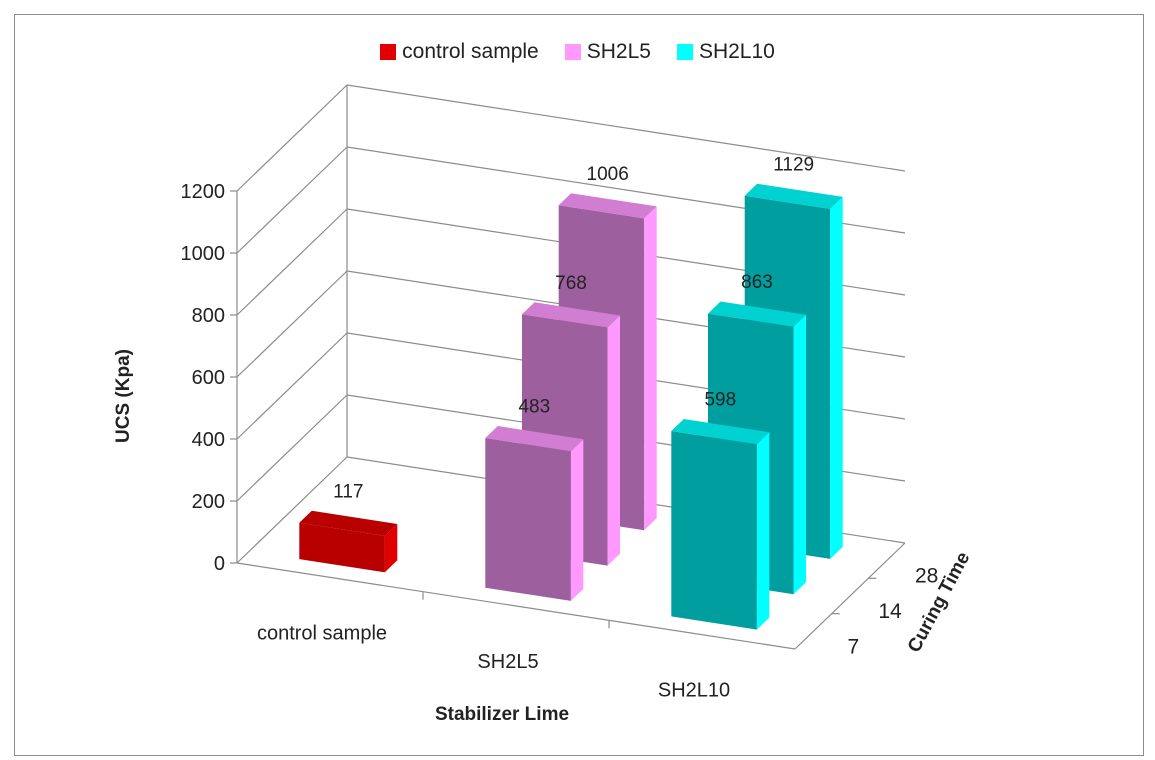 This screenshot has width=1155, height=760. What do you see at coordinates (534, 407) in the screenshot?
I see `bar-value-label: 483` at bounding box center [534, 407].